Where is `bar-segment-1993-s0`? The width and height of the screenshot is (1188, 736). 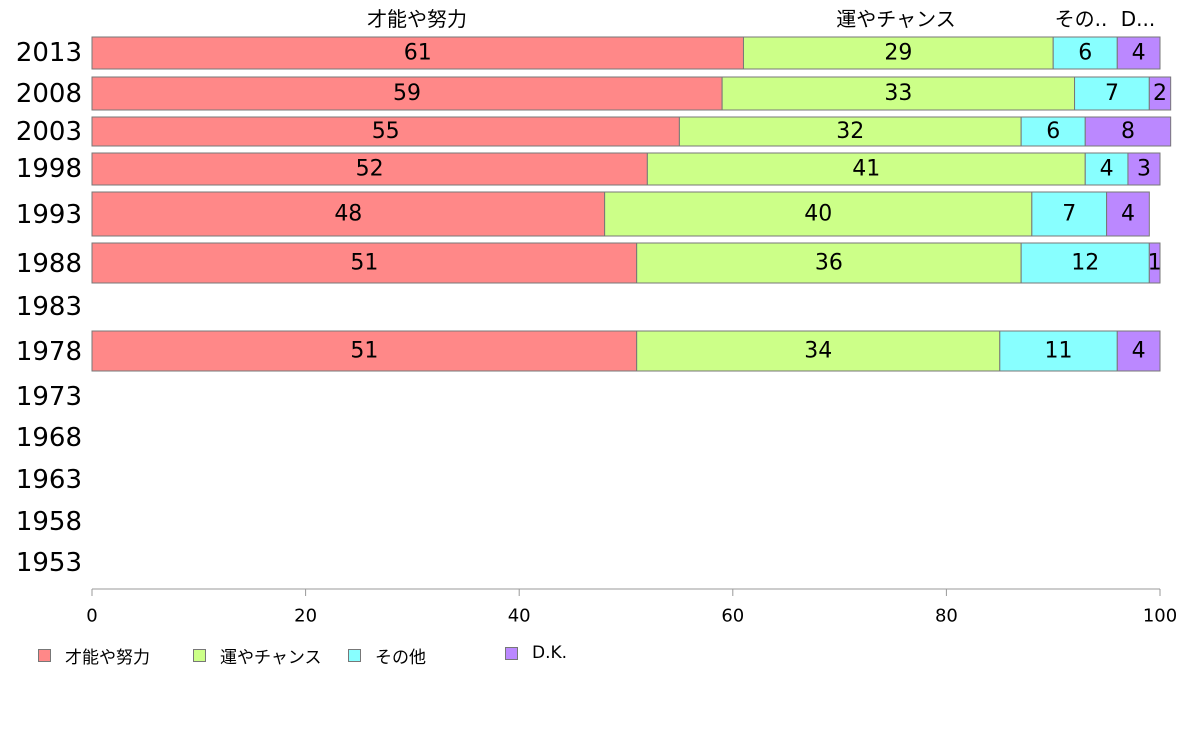 bar-segment-1993-s0 is located at coordinates (348, 214).